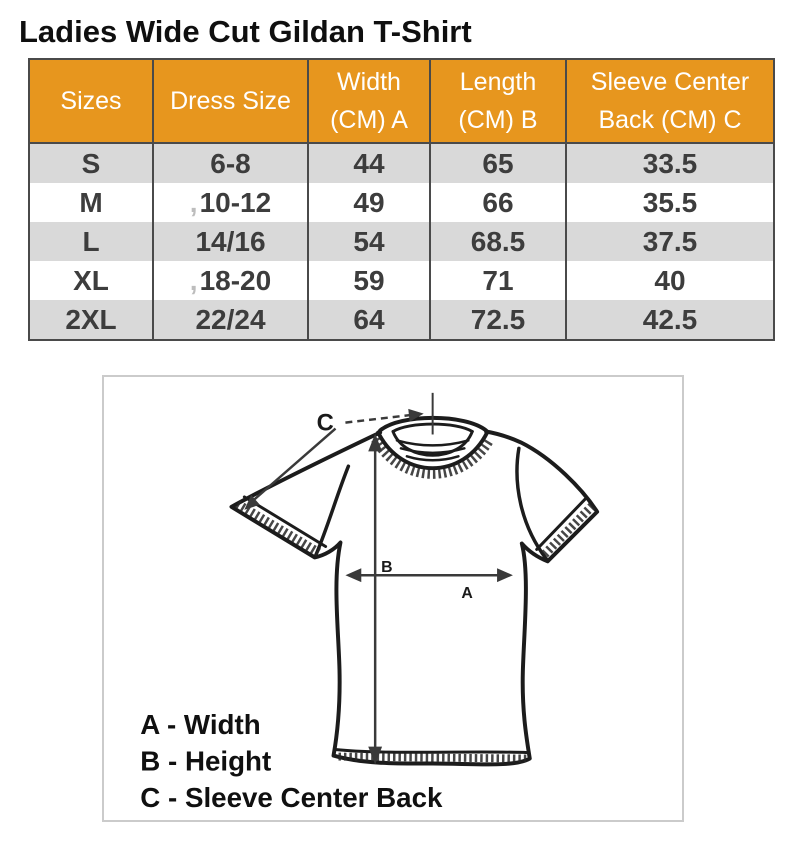 The image size is (800, 857). What do you see at coordinates (670, 120) in the screenshot?
I see `header-line: Back (CM) C` at bounding box center [670, 120].